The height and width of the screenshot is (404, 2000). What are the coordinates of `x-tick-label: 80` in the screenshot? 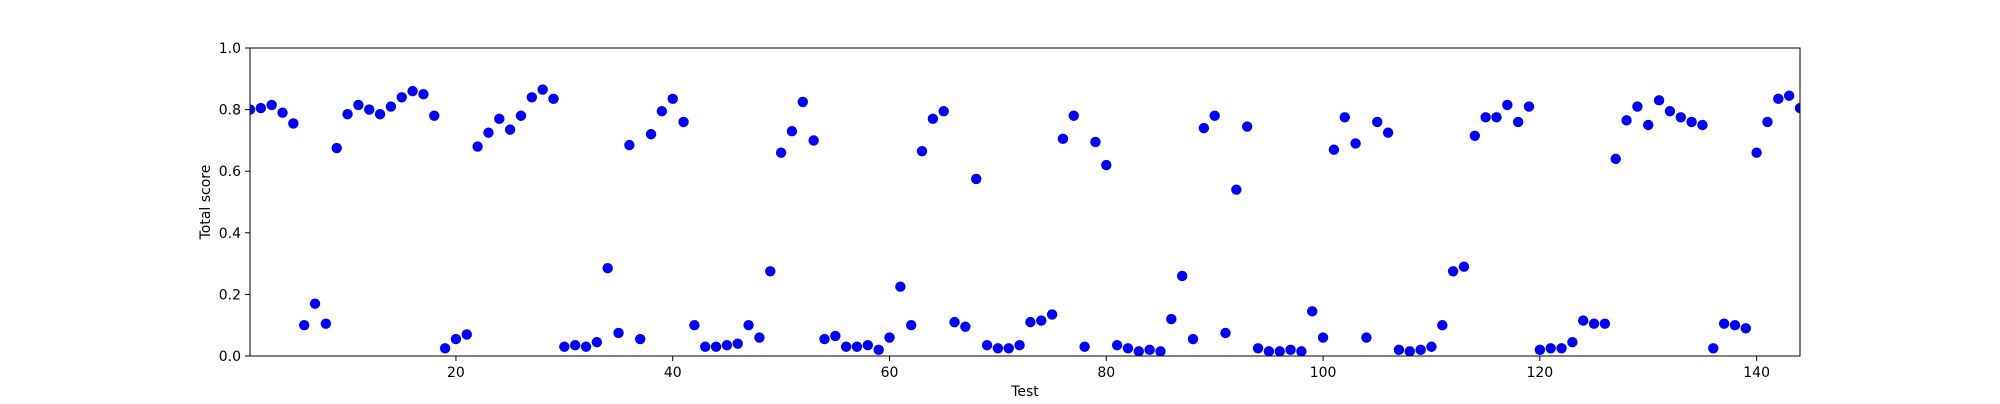 It's located at (1106, 373).